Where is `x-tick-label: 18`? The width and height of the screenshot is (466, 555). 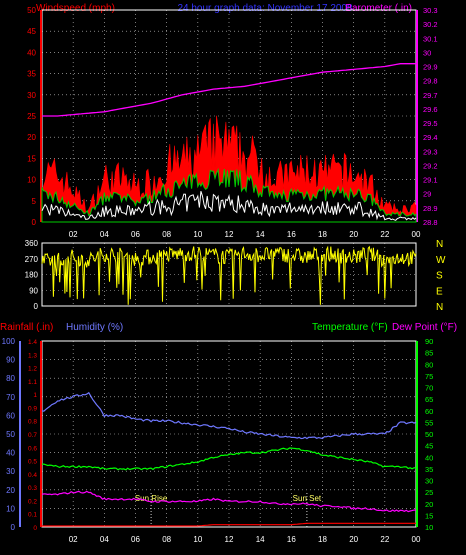 x-tick-label: 18 is located at coordinates (322, 234).